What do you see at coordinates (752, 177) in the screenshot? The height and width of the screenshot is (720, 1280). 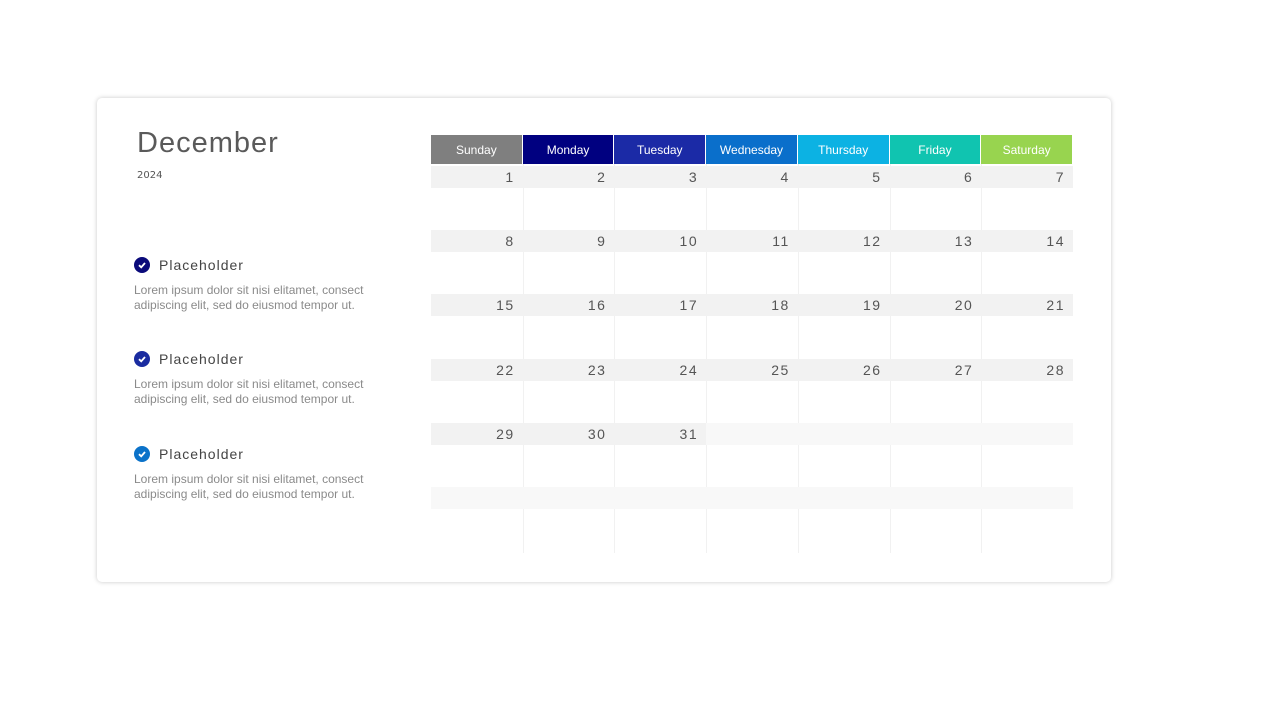 I see `date-cell: 4` at bounding box center [752, 177].